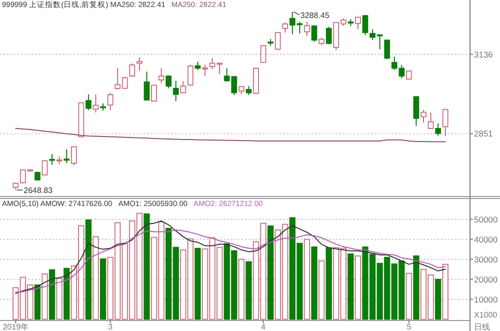 The width and height of the screenshot is (500, 331). I want to click on x-tick-label: 3, so click(111, 326).